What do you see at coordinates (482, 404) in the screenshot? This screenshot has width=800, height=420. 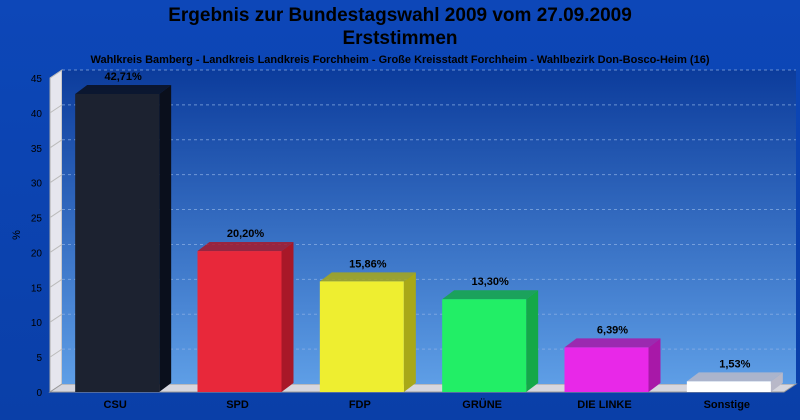 I see `x-tick-label: GRÜNE` at bounding box center [482, 404].